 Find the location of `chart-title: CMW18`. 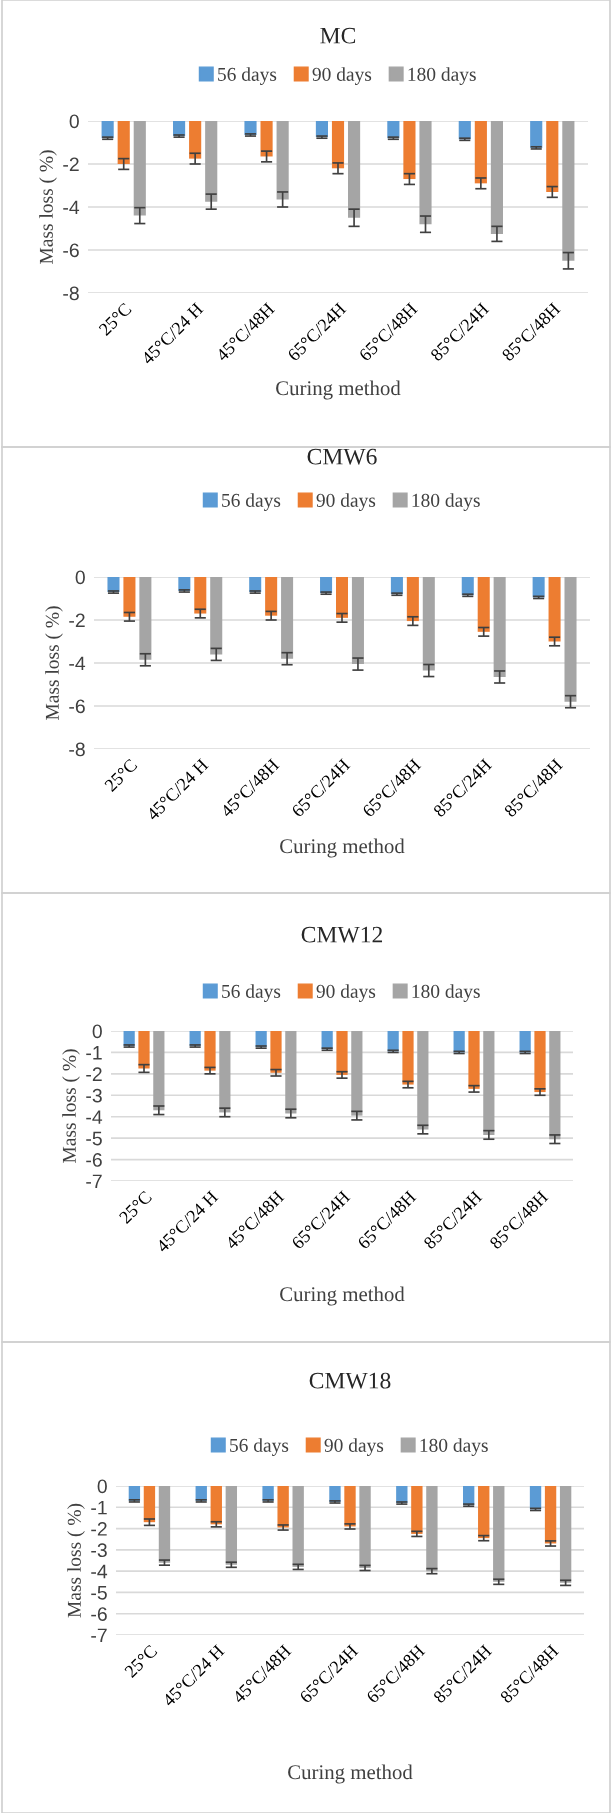

chart-title: CMW18 is located at coordinates (350, 1380).